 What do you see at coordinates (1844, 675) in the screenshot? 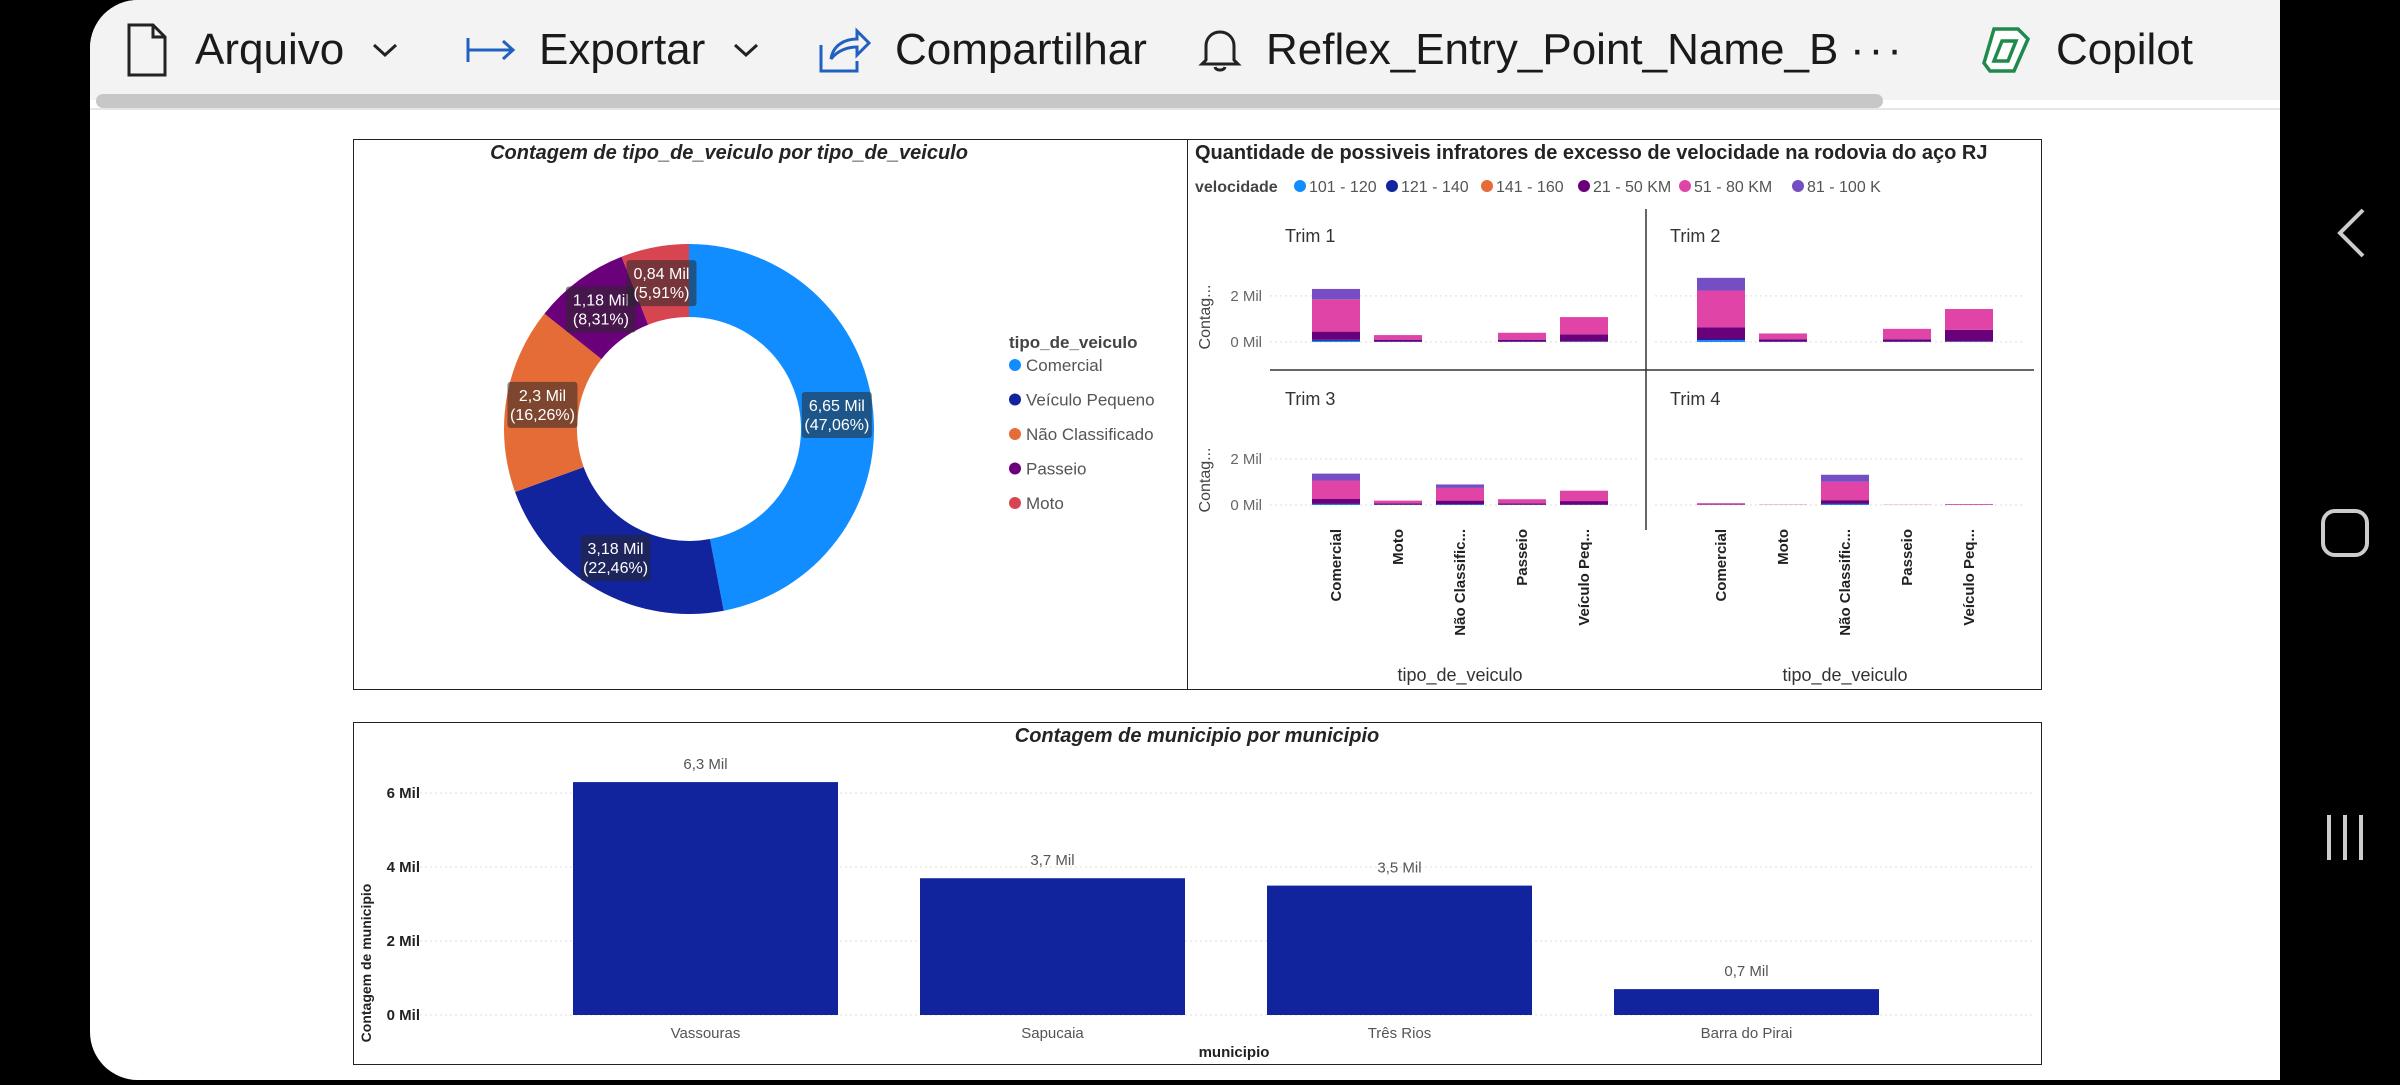
I see `x-axis-title: tipo_de_veiculo` at bounding box center [1844, 675].